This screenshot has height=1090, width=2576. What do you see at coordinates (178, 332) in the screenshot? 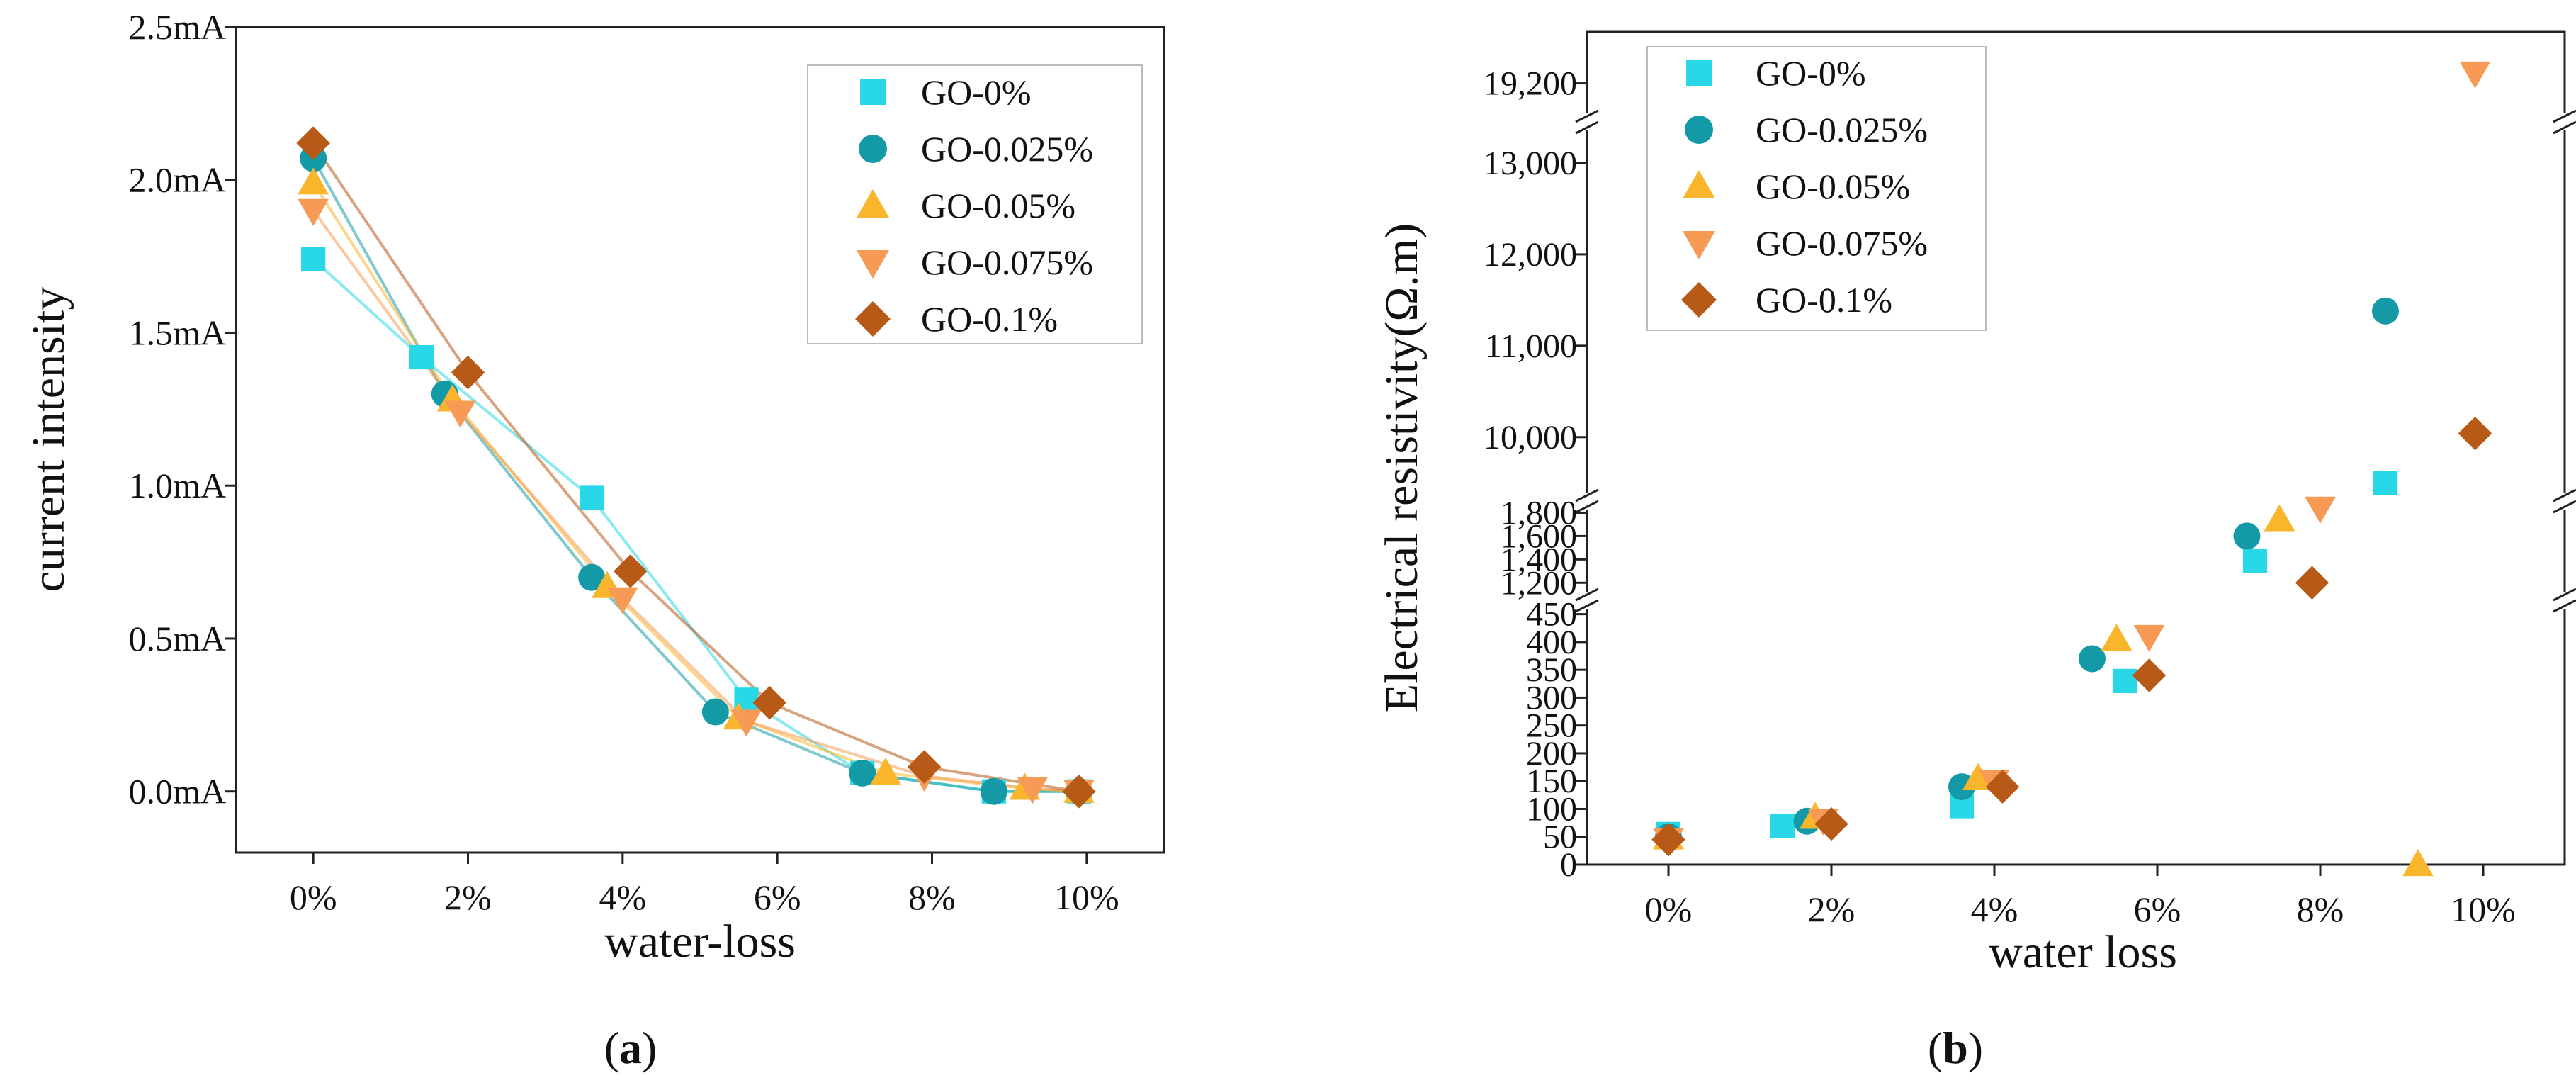
I see `y-tick-label: 1.5mA` at bounding box center [178, 332].